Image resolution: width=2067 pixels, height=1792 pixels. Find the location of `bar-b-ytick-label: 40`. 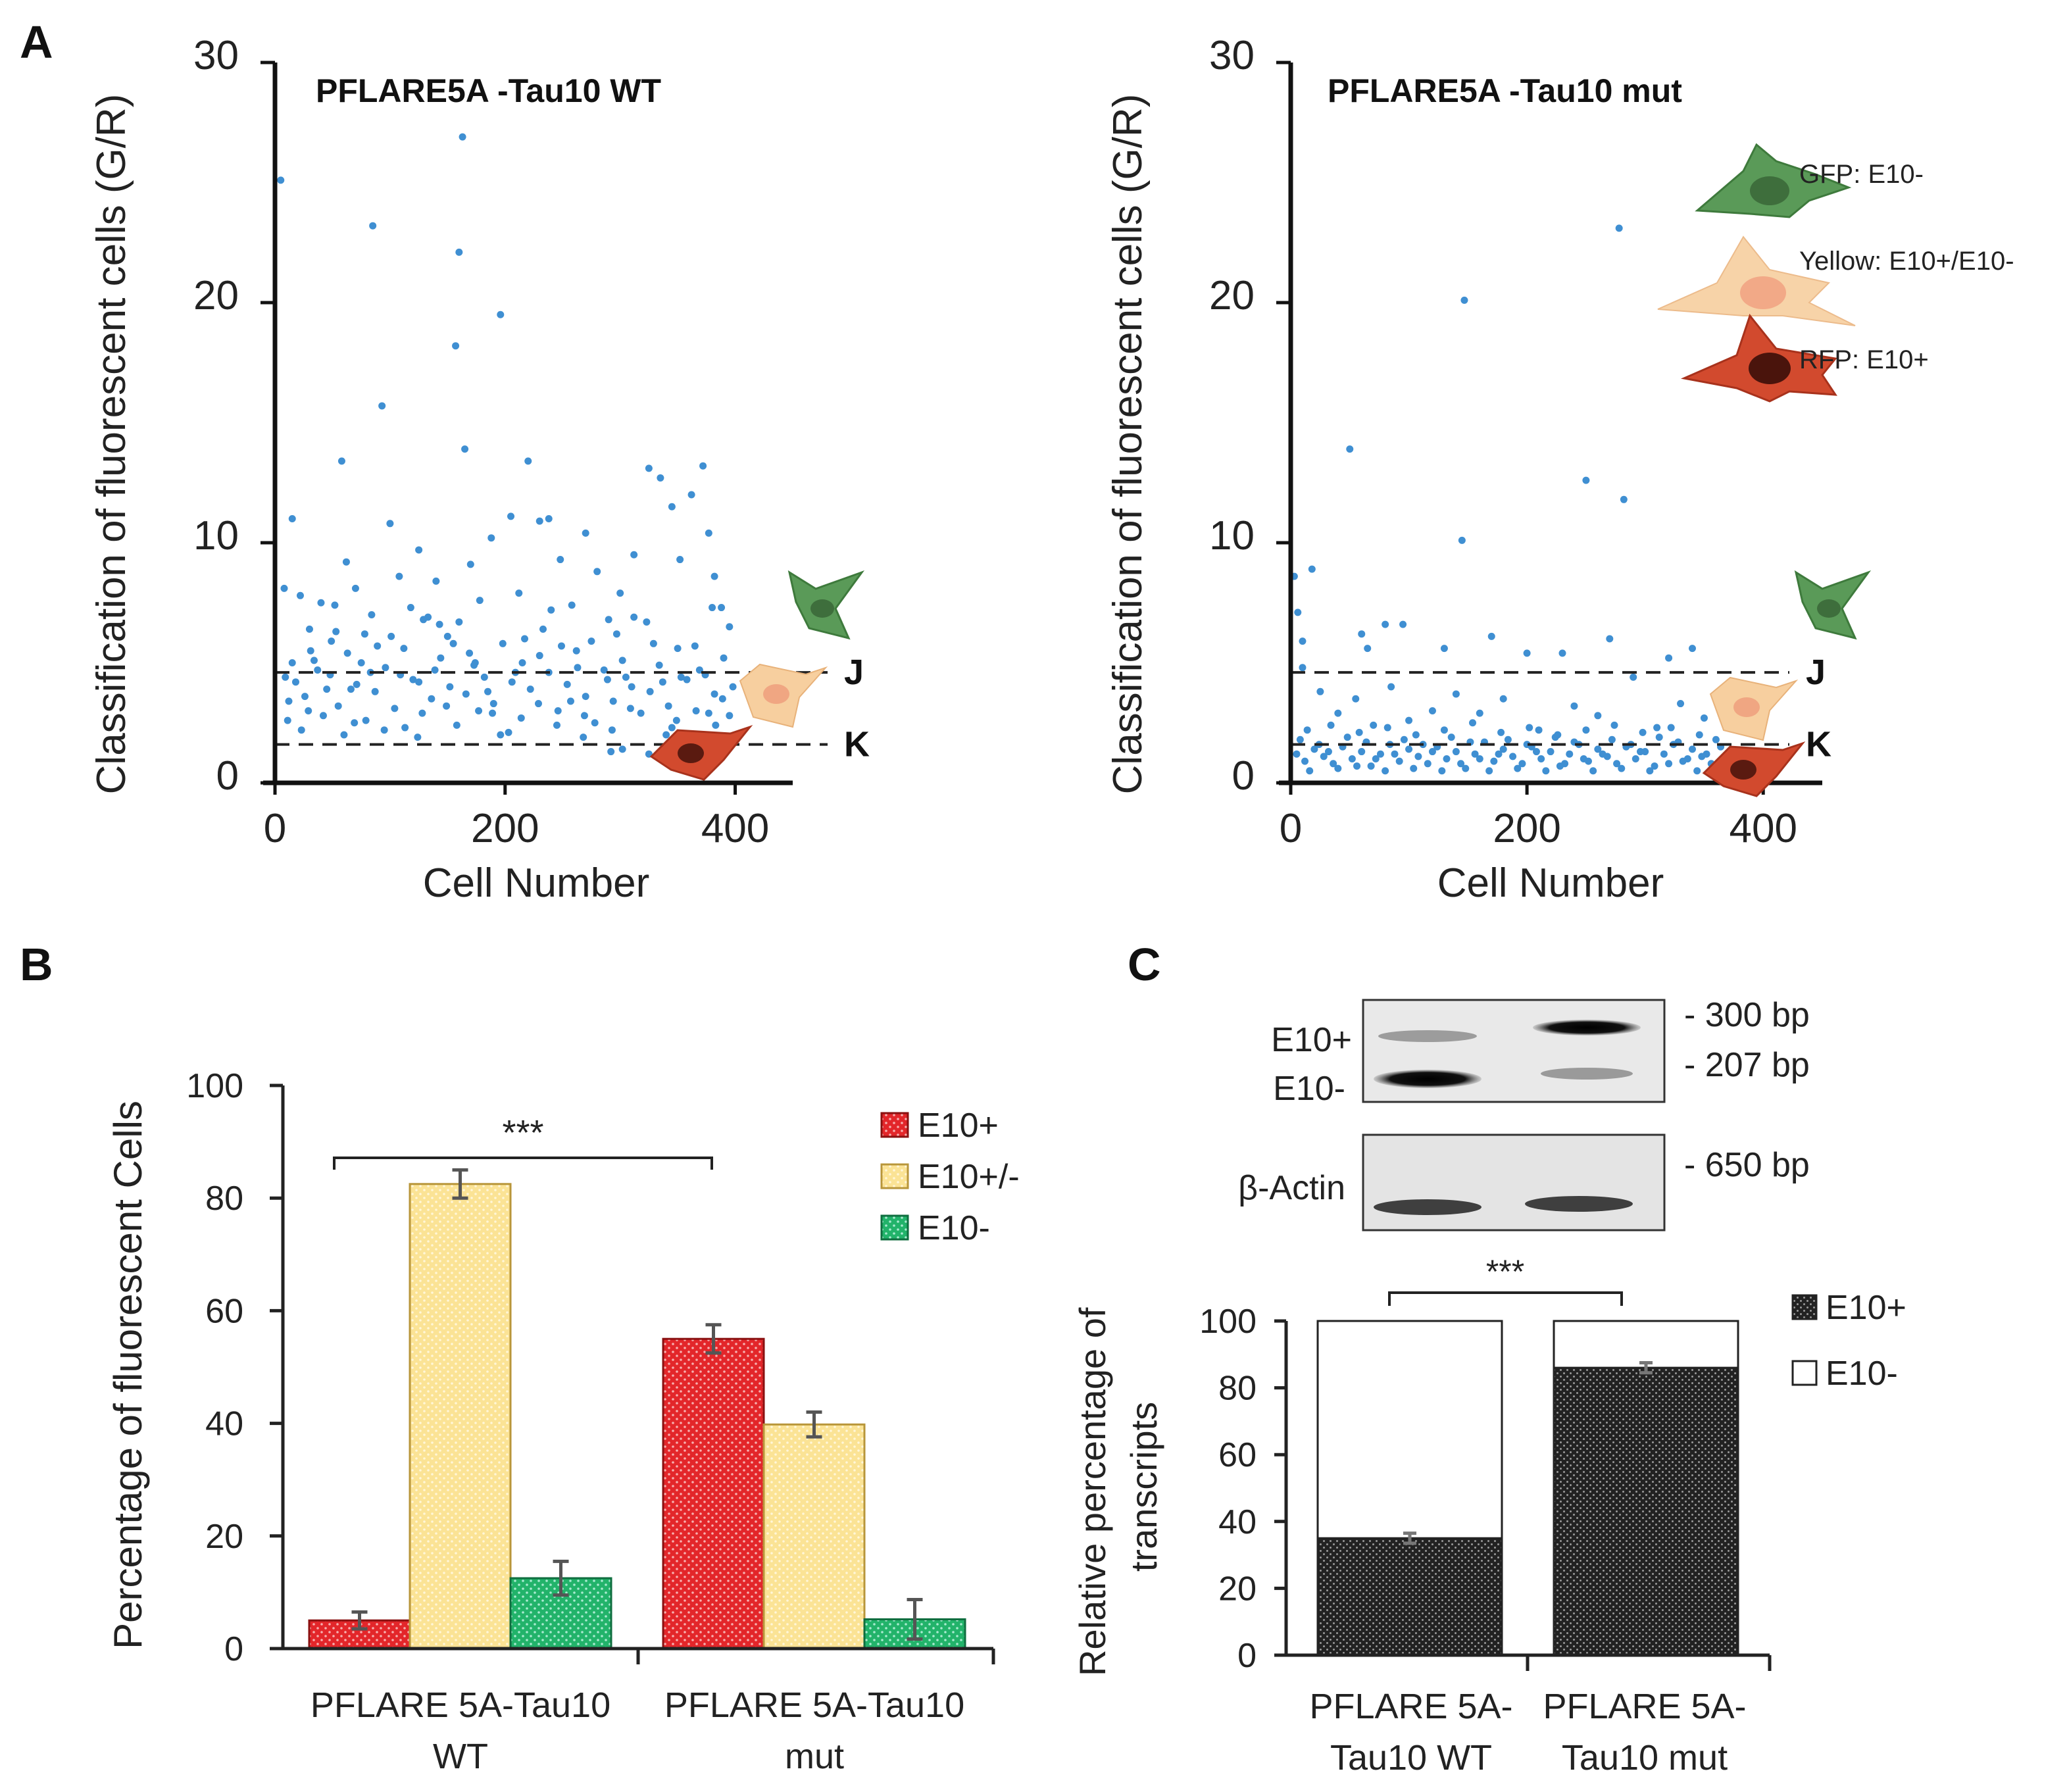

bar-b-ytick-label: 40 is located at coordinates (224, 1424).